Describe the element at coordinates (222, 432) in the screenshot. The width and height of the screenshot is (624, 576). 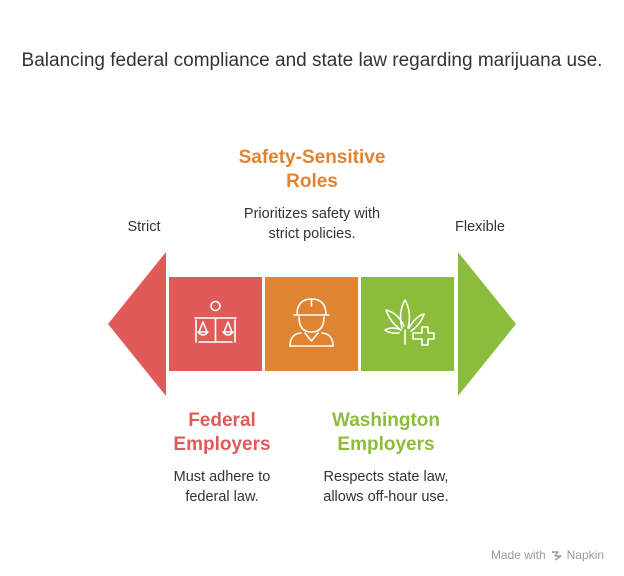
I see `federal-employers-heading: Federal Employers` at that location.